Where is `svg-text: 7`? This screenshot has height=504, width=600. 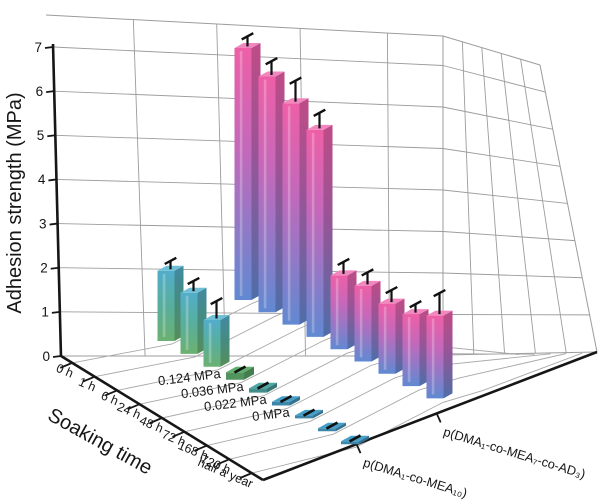 svg-text: 7 is located at coordinates (38, 47).